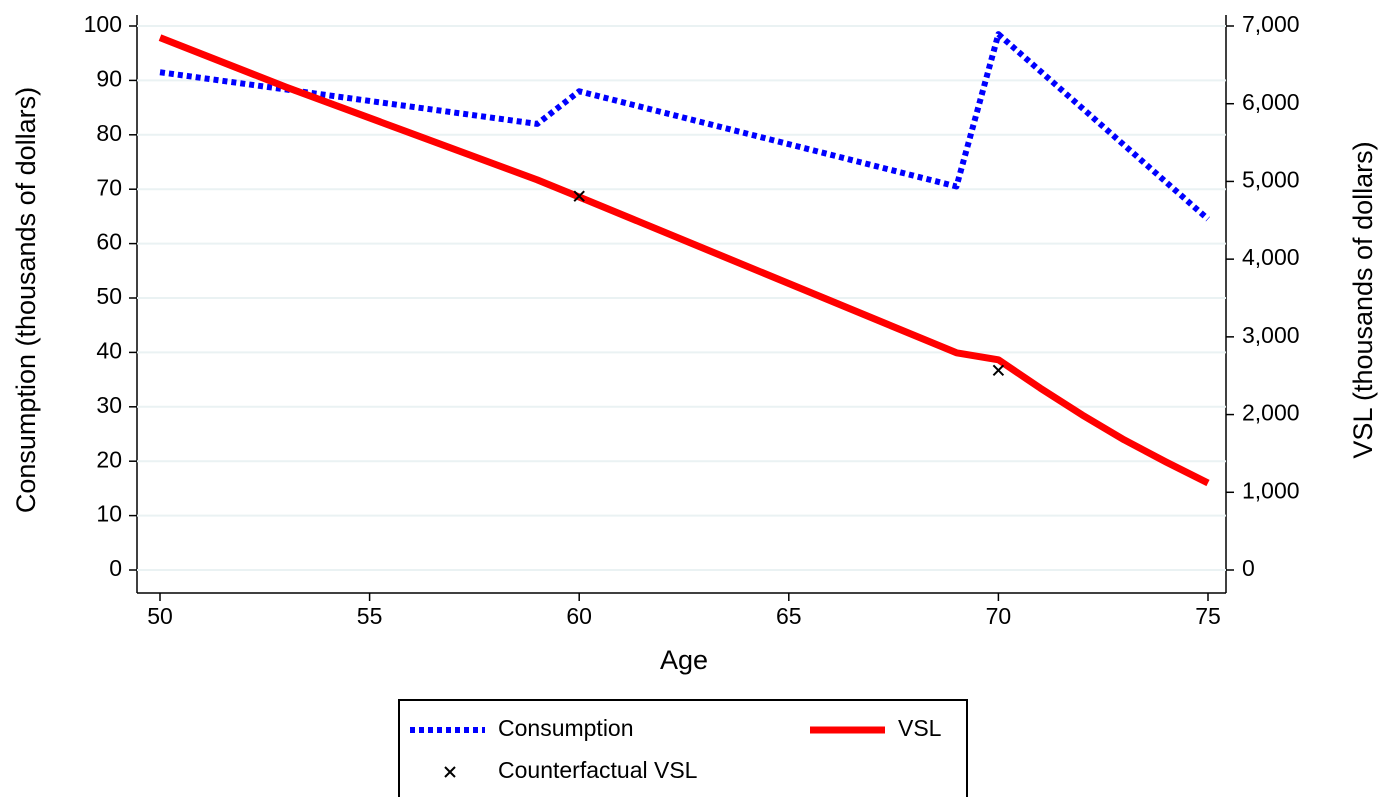  What do you see at coordinates (1271, 413) in the screenshot?
I see `y2-tick-label: 2,000` at bounding box center [1271, 413].